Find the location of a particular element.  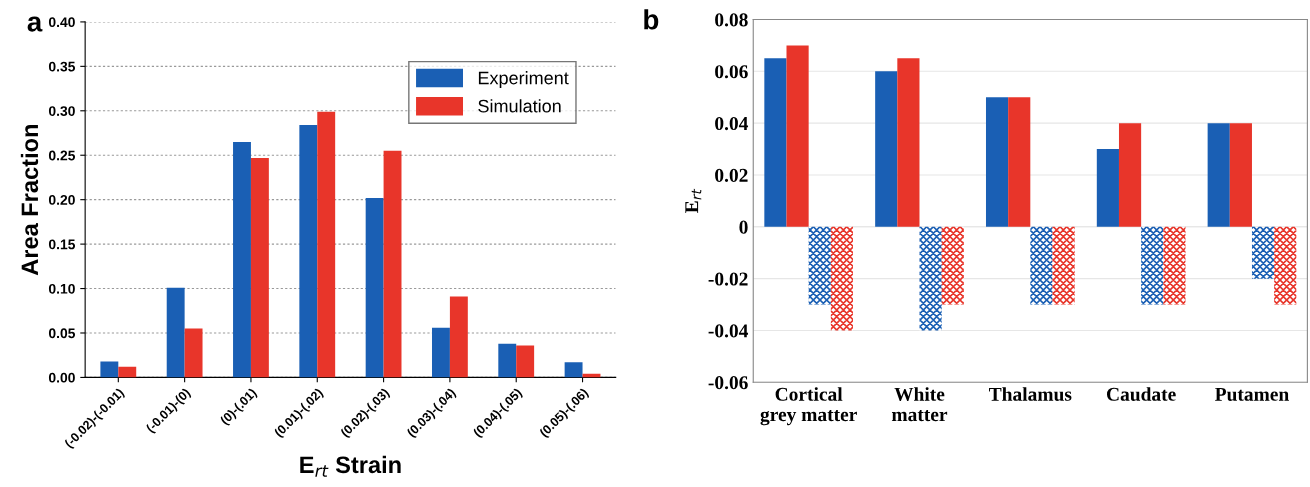

x-tick-label: Putamen is located at coordinates (1252, 394).